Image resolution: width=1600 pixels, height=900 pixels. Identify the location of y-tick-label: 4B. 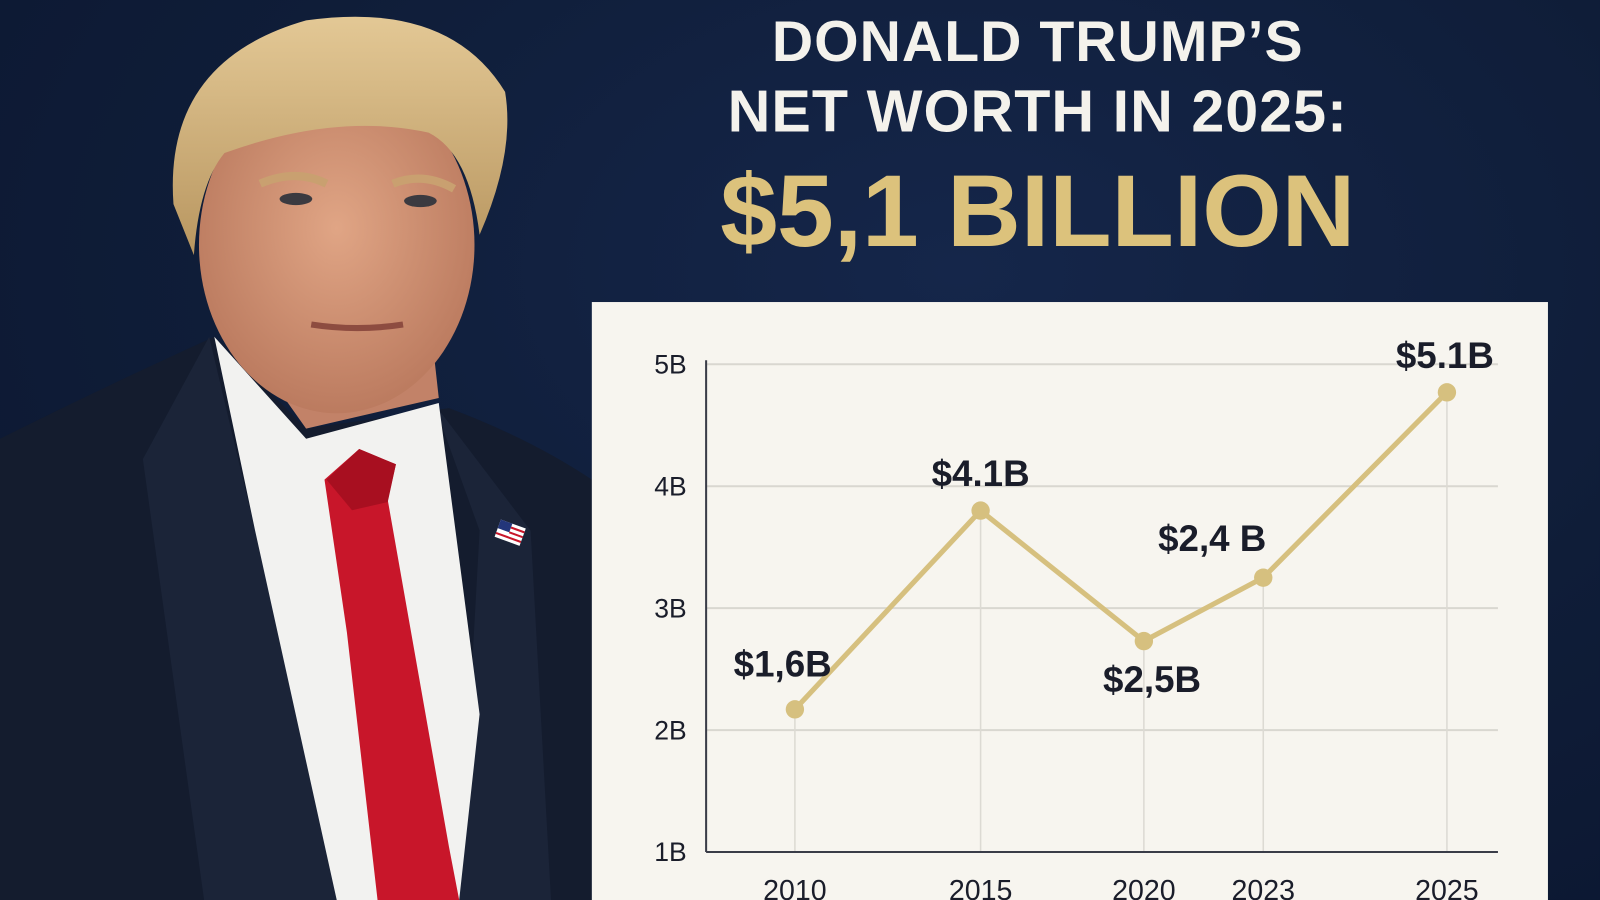
(670, 486).